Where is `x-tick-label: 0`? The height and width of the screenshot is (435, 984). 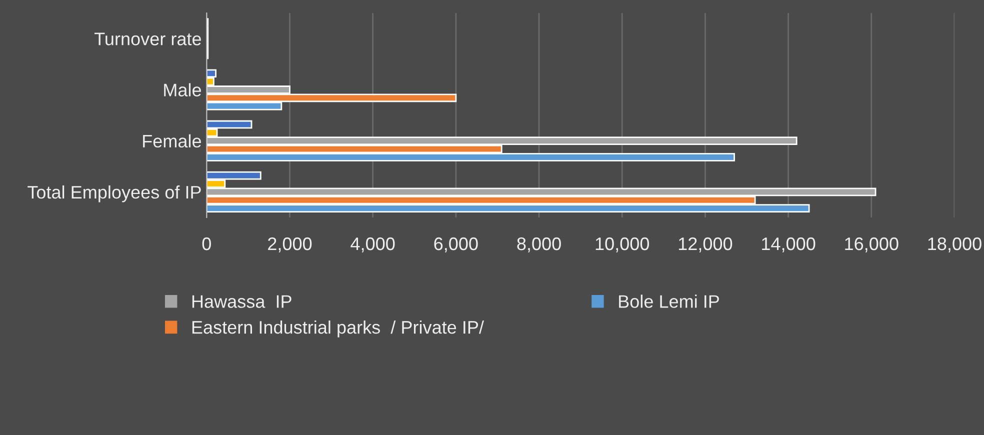
x-tick-label: 0 is located at coordinates (206, 243).